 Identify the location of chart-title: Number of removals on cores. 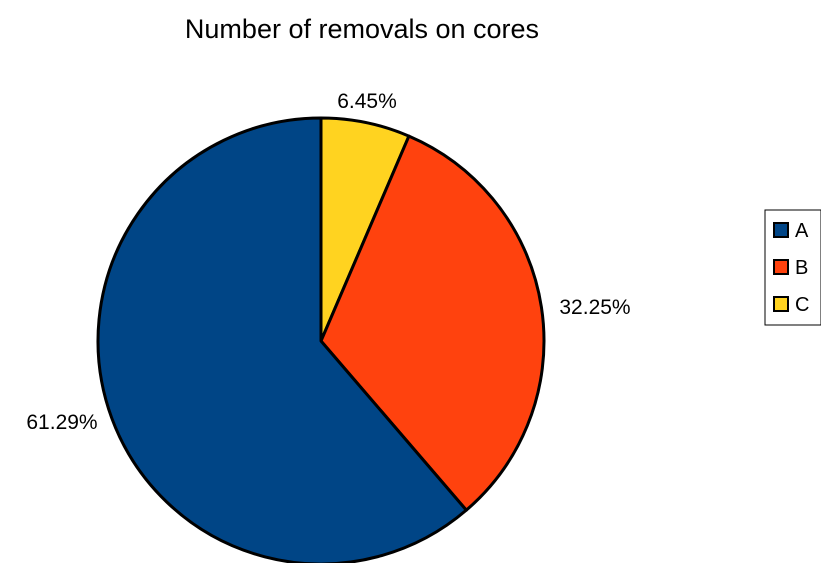
(362, 29).